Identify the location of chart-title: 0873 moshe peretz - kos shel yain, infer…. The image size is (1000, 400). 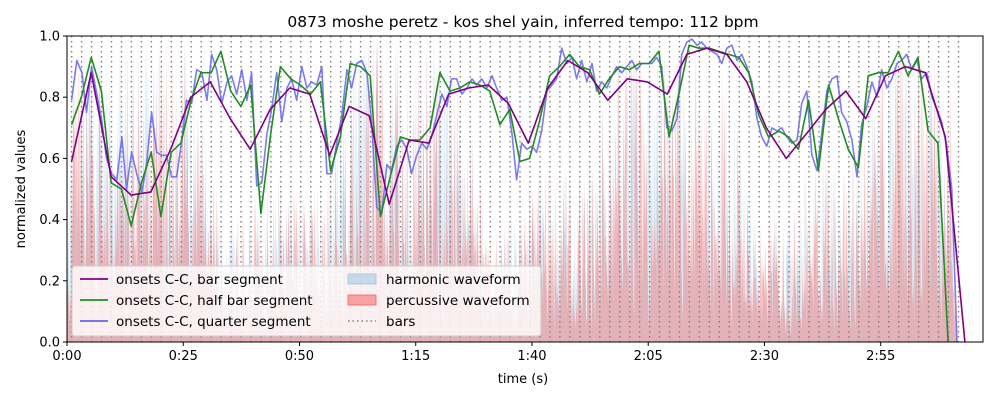
(522, 22).